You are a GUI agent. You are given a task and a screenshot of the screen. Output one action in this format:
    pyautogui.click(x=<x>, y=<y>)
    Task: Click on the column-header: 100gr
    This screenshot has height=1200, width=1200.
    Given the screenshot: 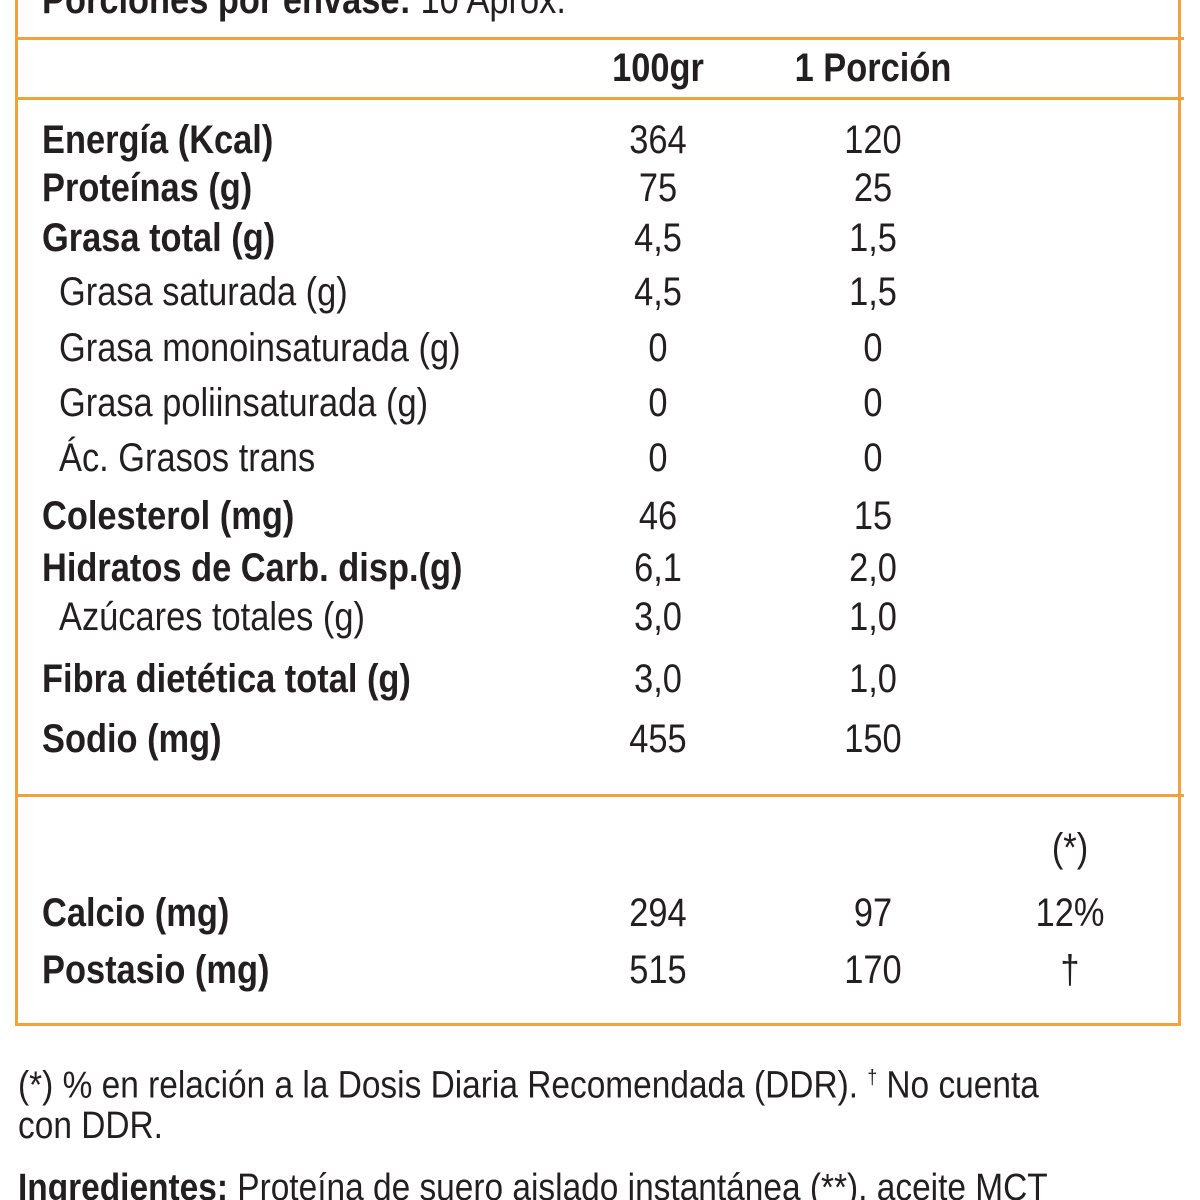 What is the action you would take?
    pyautogui.click(x=658, y=68)
    